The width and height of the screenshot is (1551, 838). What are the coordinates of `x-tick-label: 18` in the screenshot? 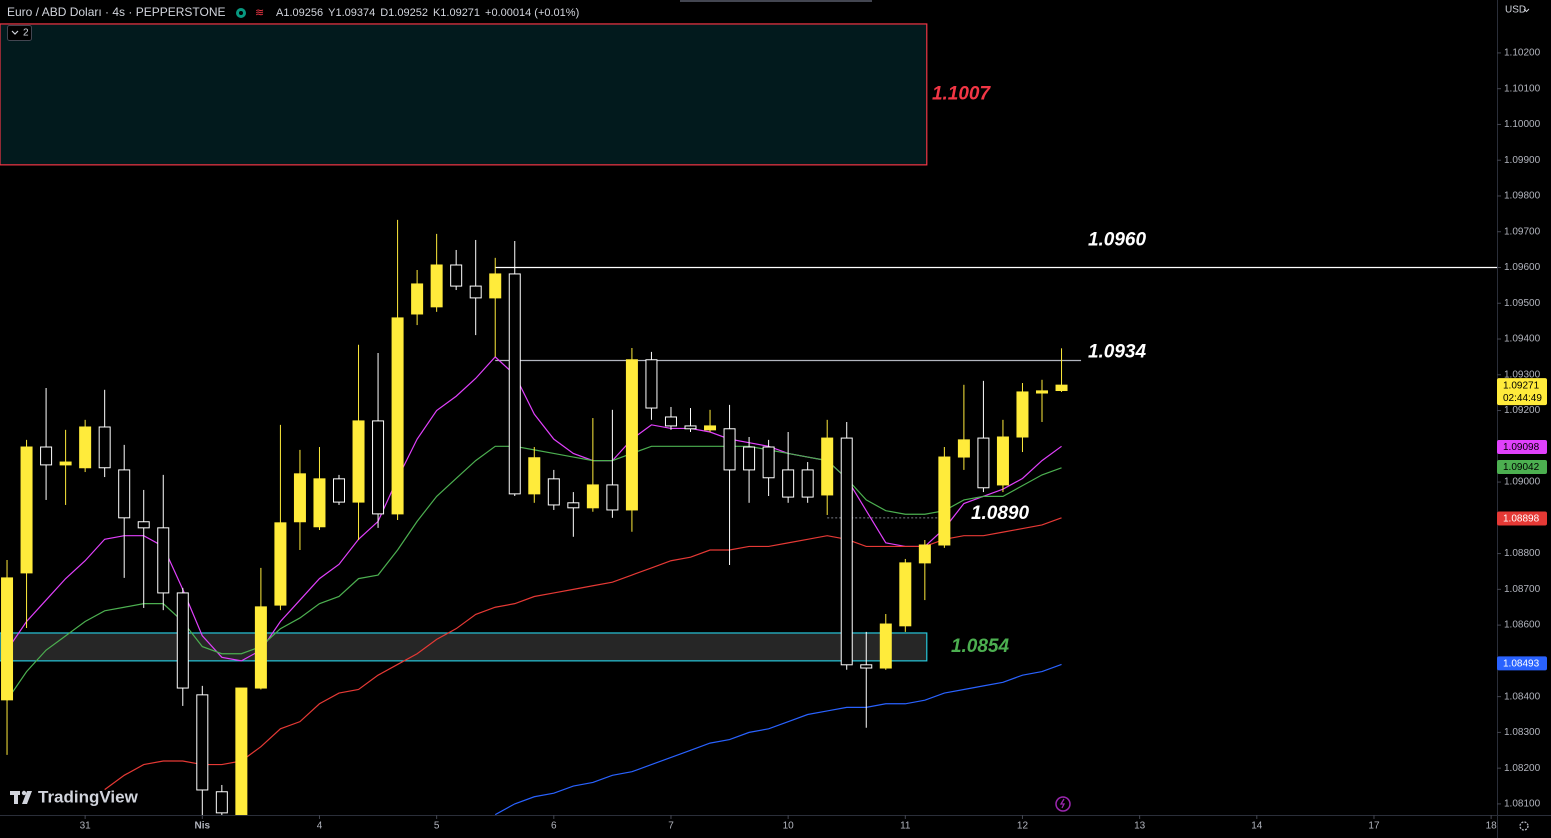 It's located at (1492, 826).